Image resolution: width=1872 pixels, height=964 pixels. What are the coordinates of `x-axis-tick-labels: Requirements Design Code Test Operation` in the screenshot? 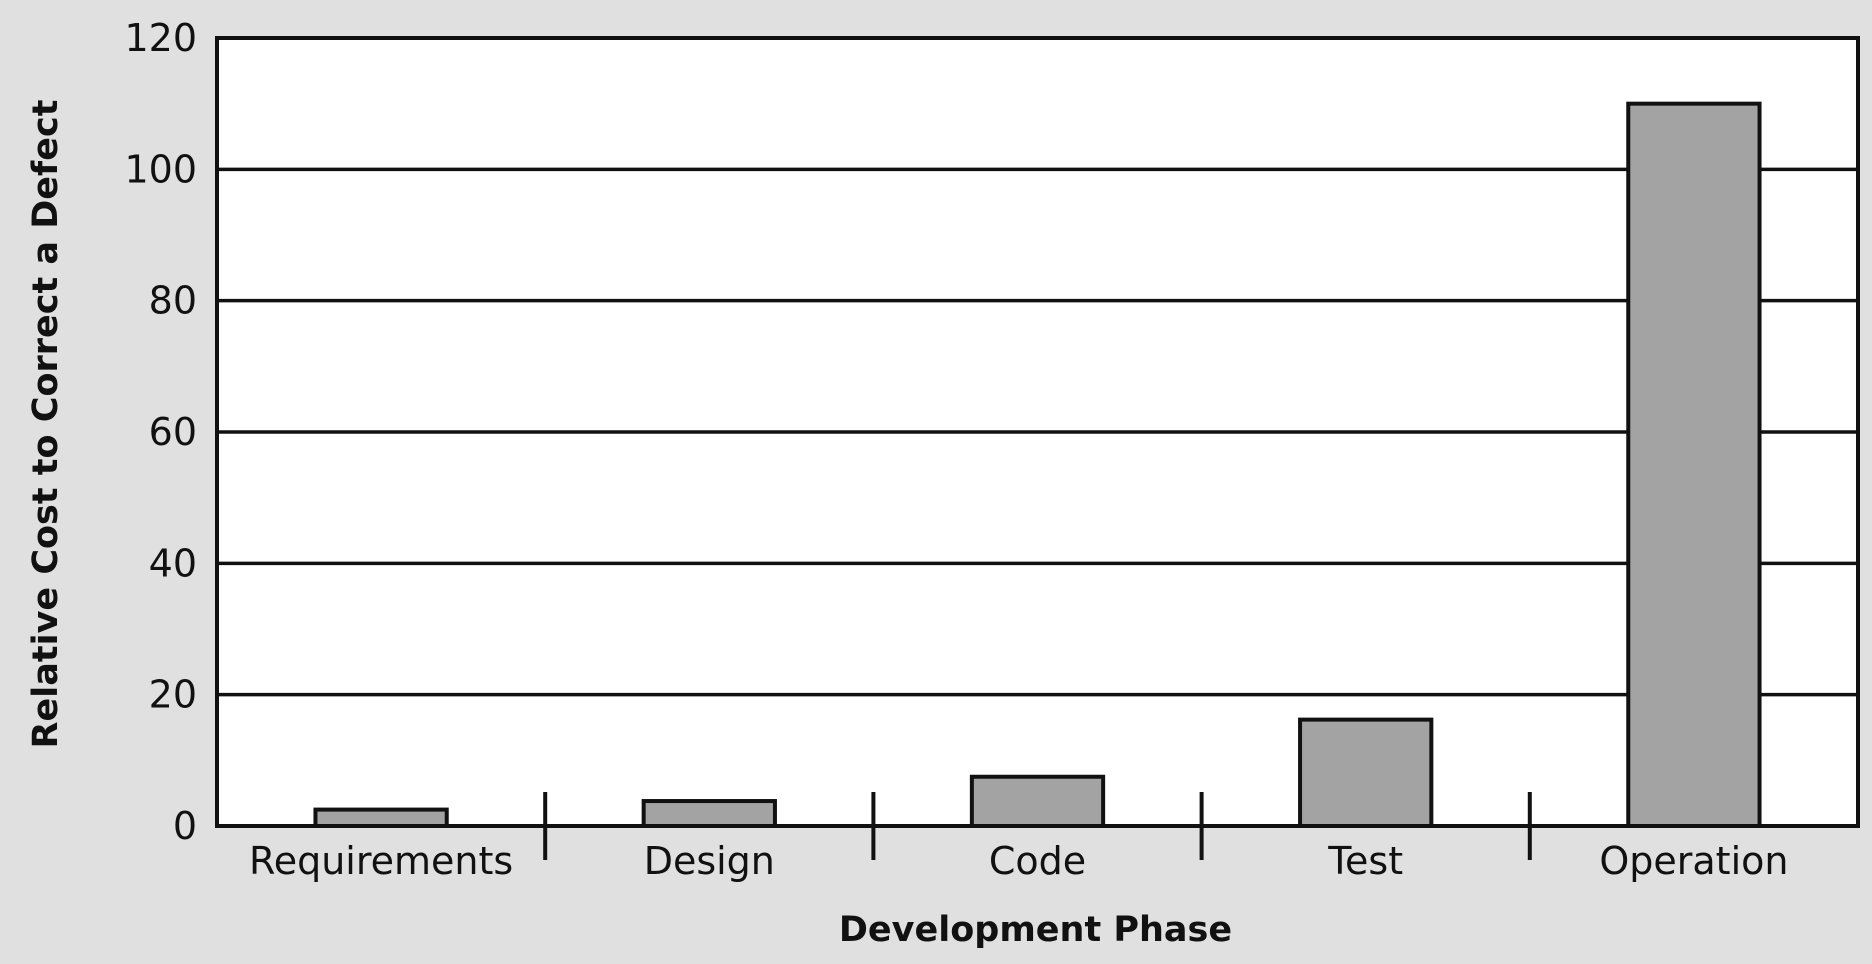 It's located at (1018, 861).